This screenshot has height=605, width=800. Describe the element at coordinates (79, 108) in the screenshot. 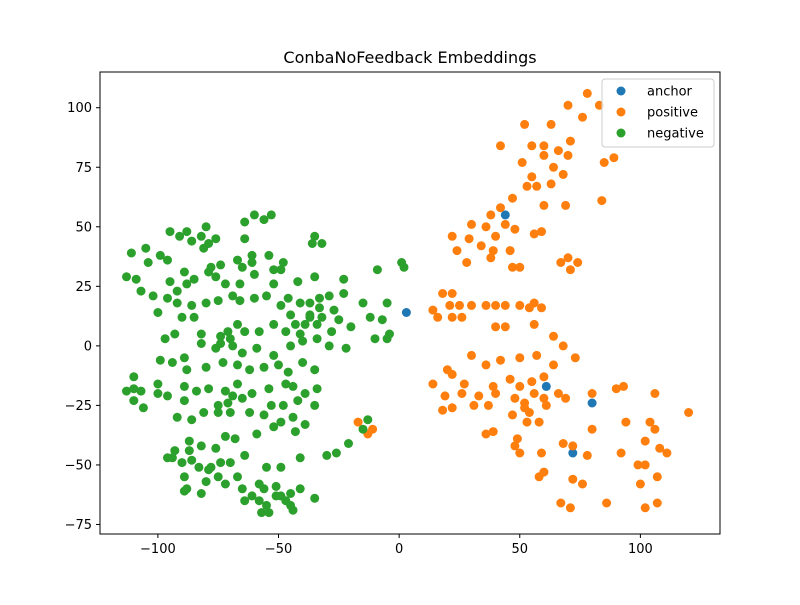

I see `y-tick-label-7: 100` at that location.